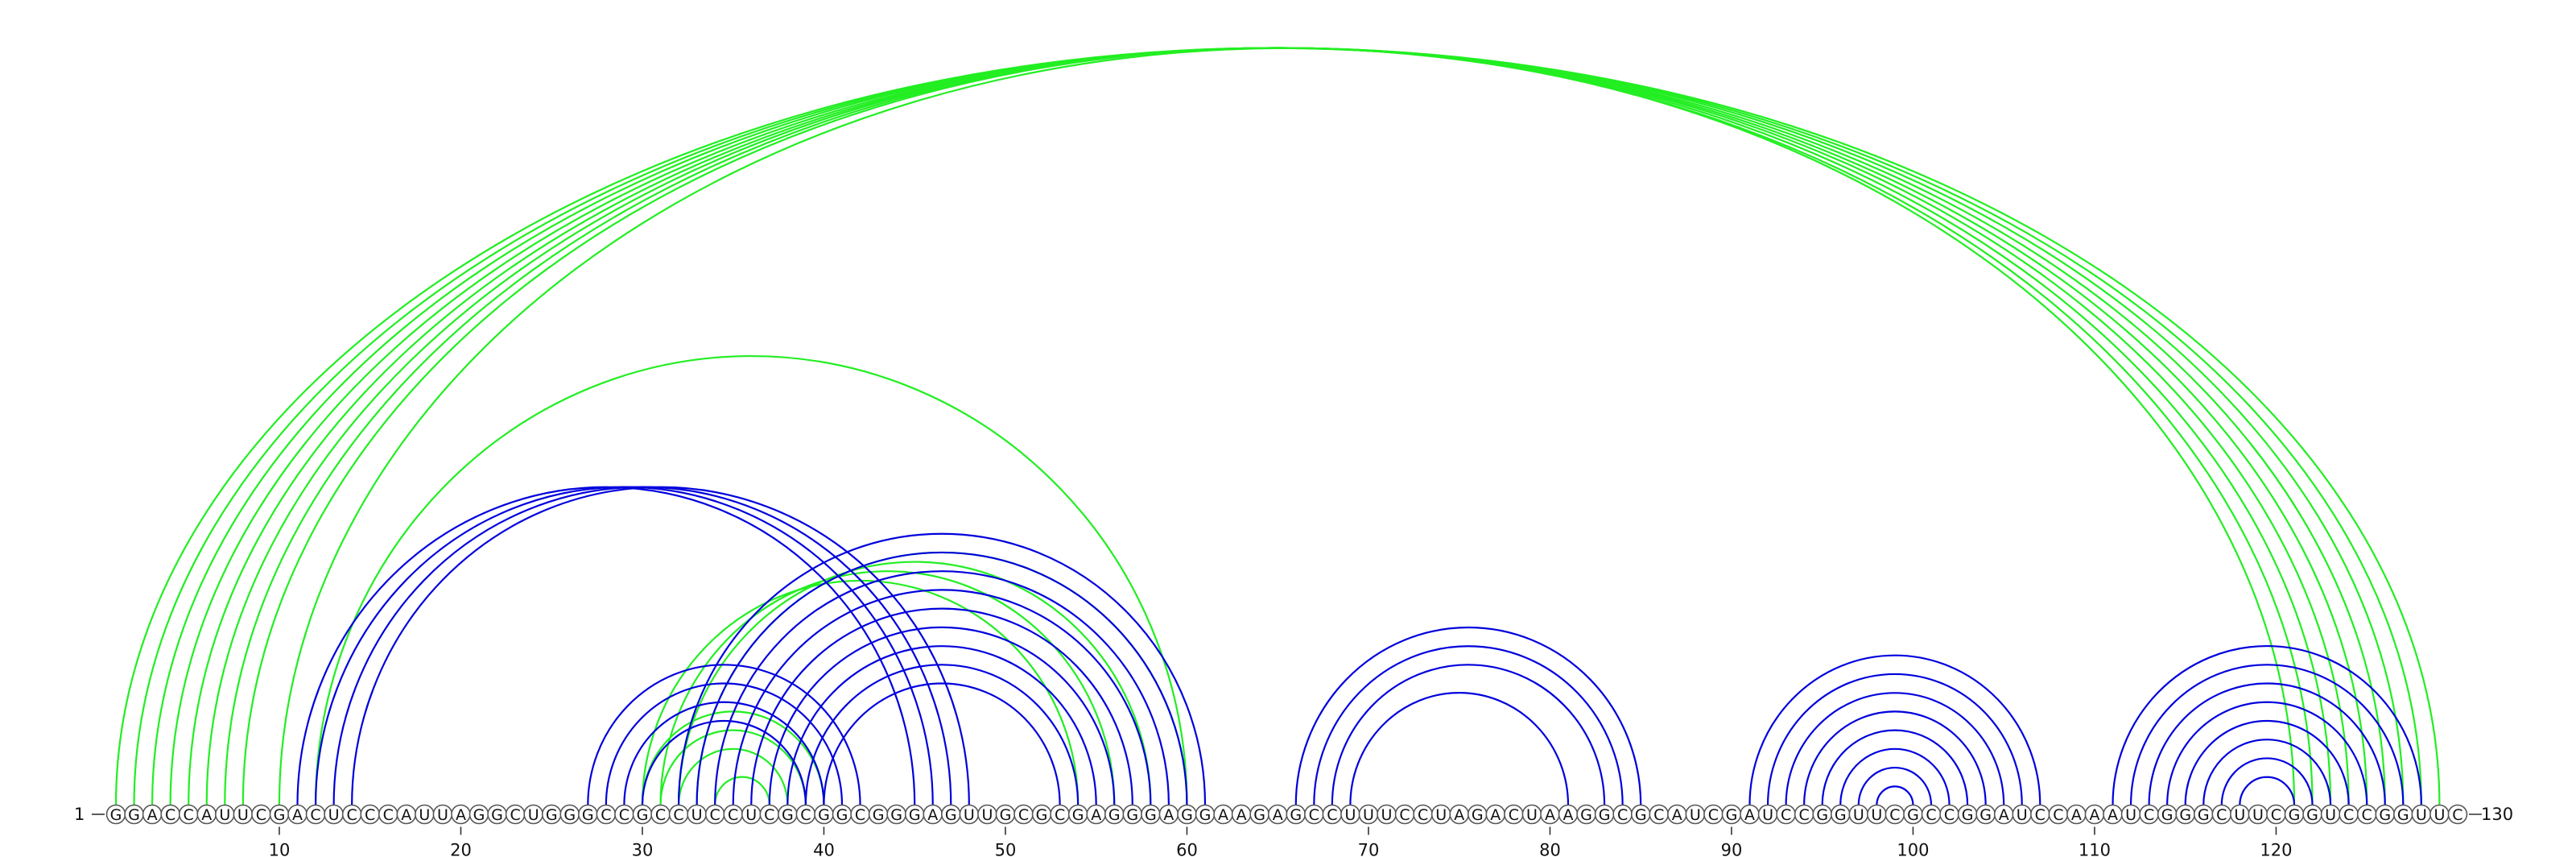 The image size is (2576, 857). I want to click on nucleotide-114: G, so click(2167, 814).